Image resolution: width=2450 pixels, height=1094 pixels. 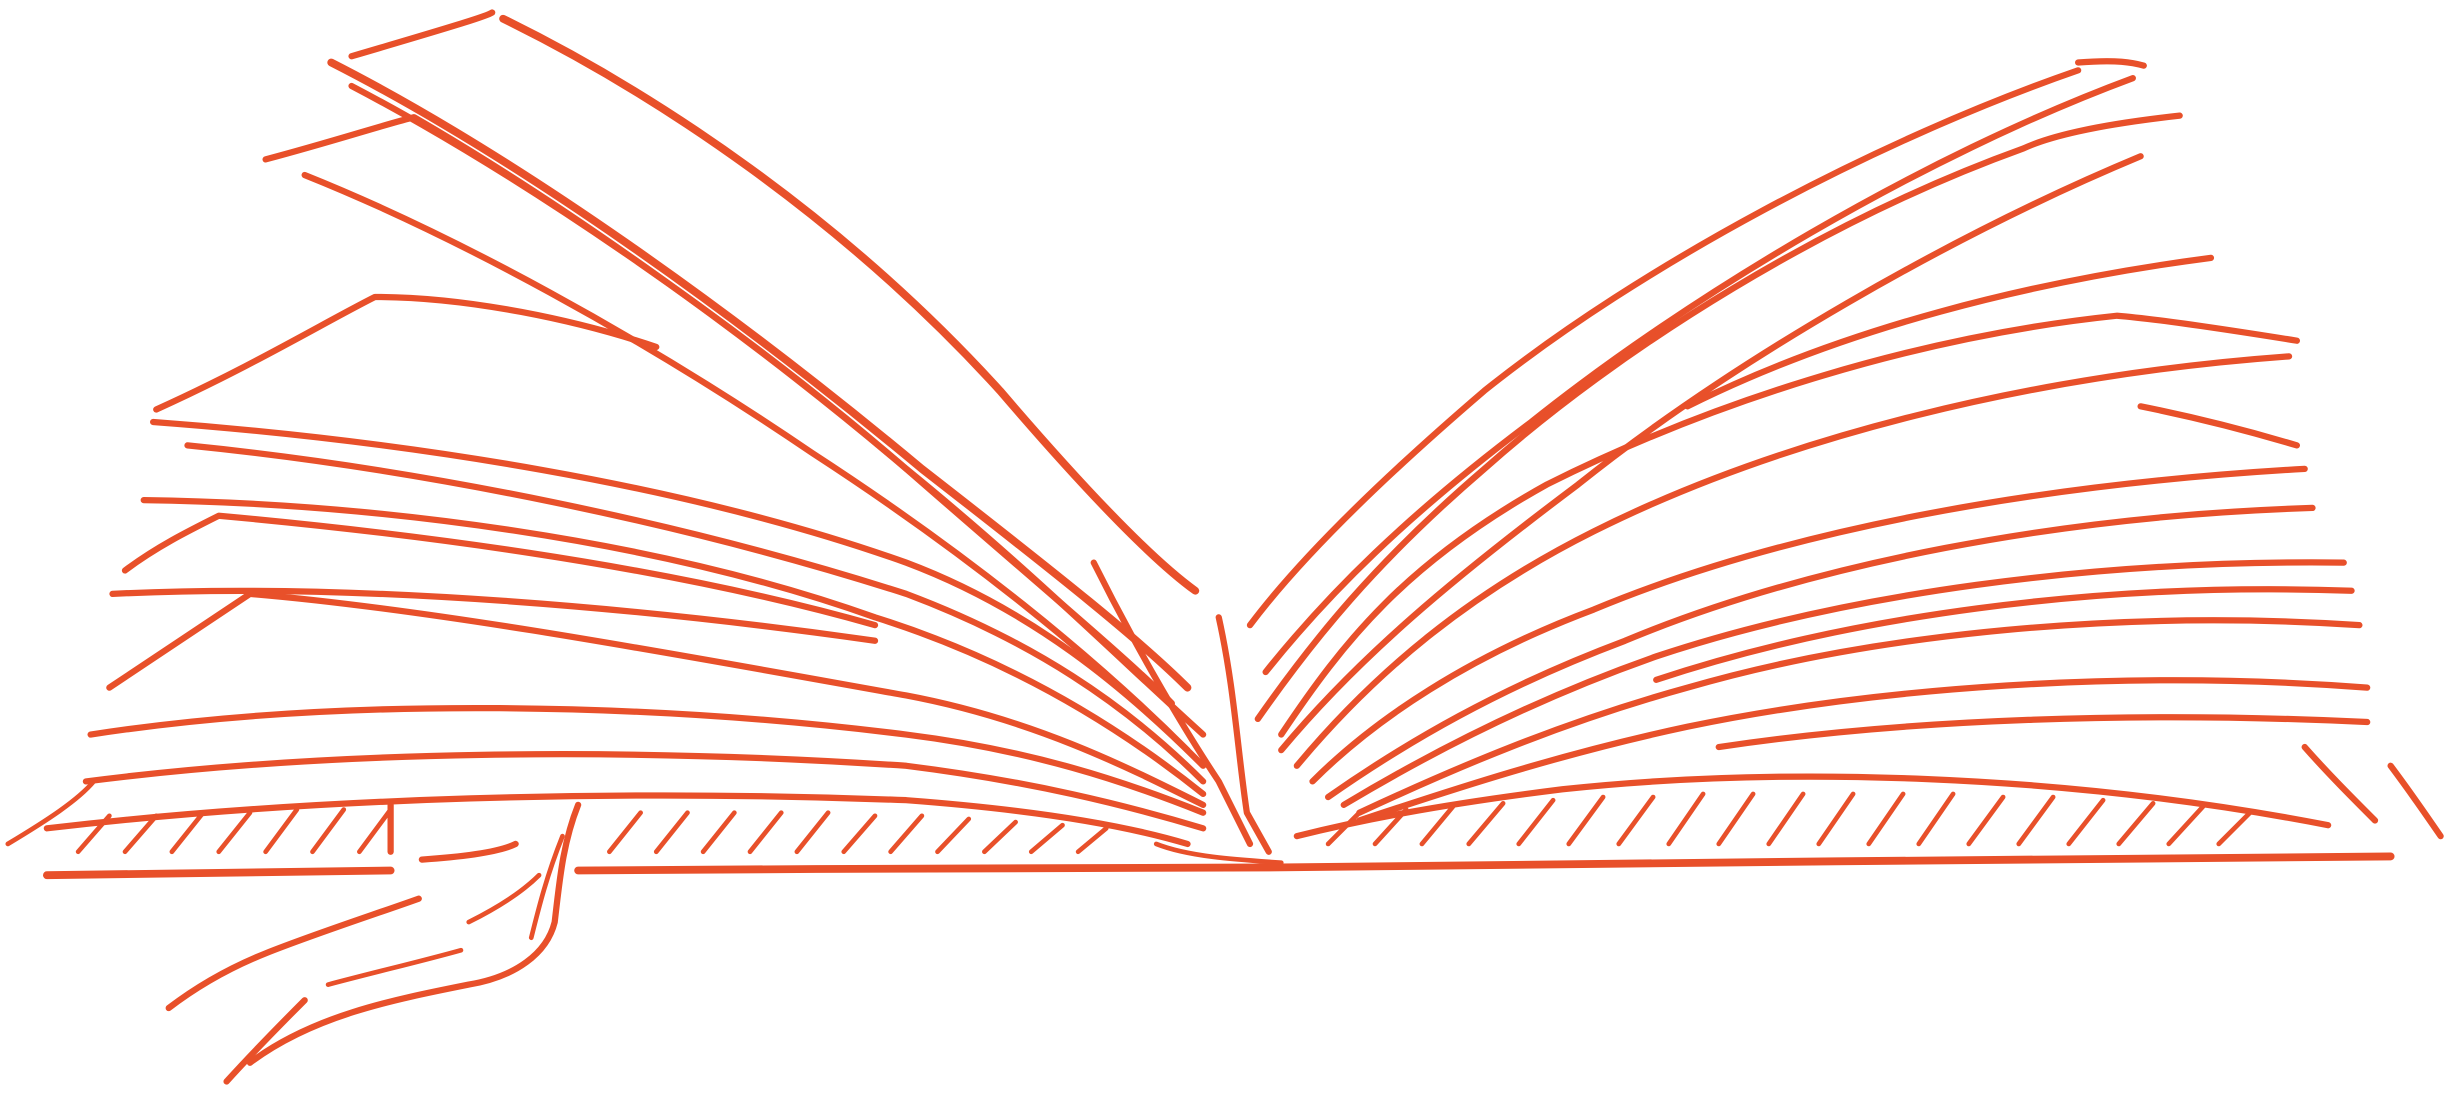 What do you see at coordinates (1789, 819) in the screenshot?
I see `right-page-block-hatching` at bounding box center [1789, 819].